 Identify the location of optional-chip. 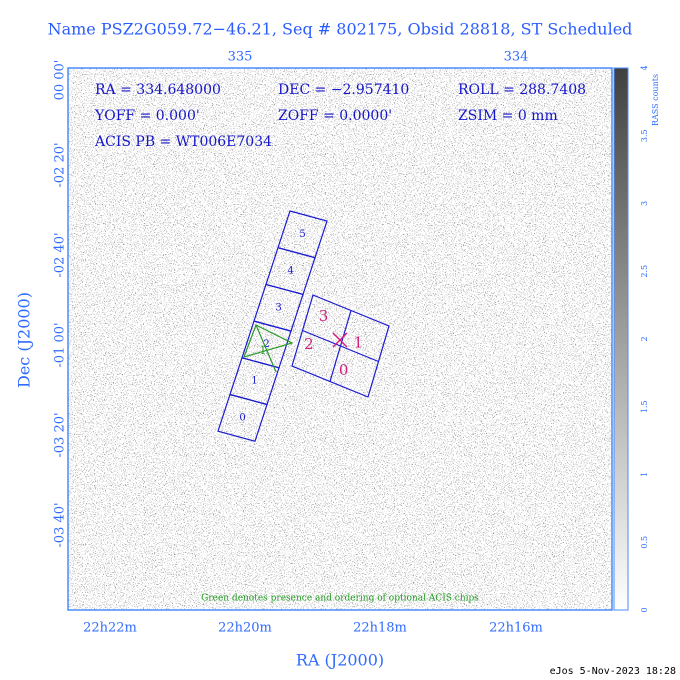
(268, 341).